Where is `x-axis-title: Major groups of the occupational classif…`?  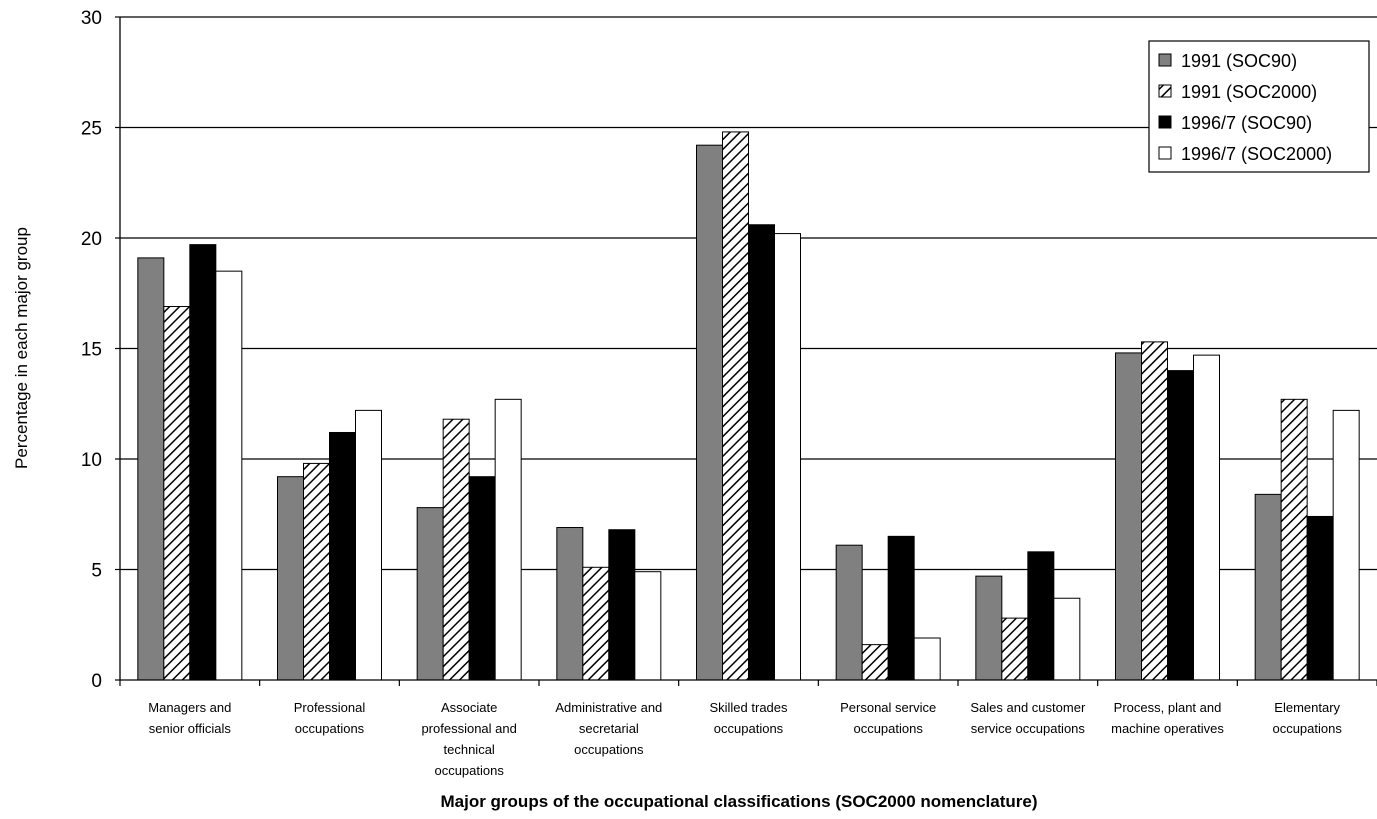 x-axis-title: Major groups of the occupational classif… is located at coordinates (738, 801).